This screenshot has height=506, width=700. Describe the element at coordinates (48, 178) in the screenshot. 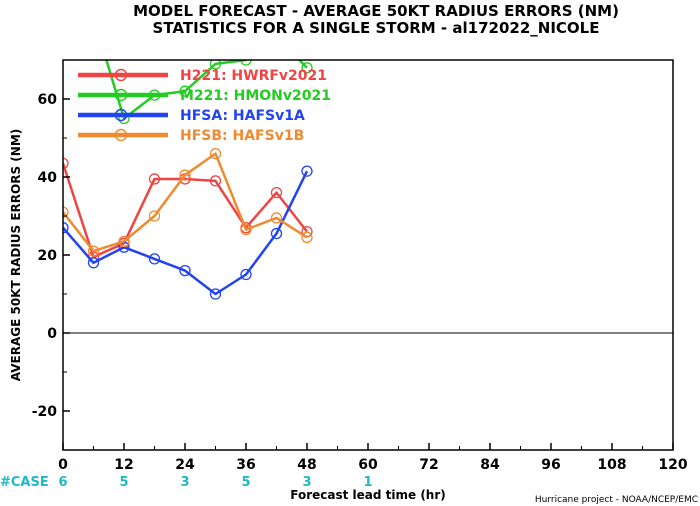

I see `y-tick-label: 40` at that location.